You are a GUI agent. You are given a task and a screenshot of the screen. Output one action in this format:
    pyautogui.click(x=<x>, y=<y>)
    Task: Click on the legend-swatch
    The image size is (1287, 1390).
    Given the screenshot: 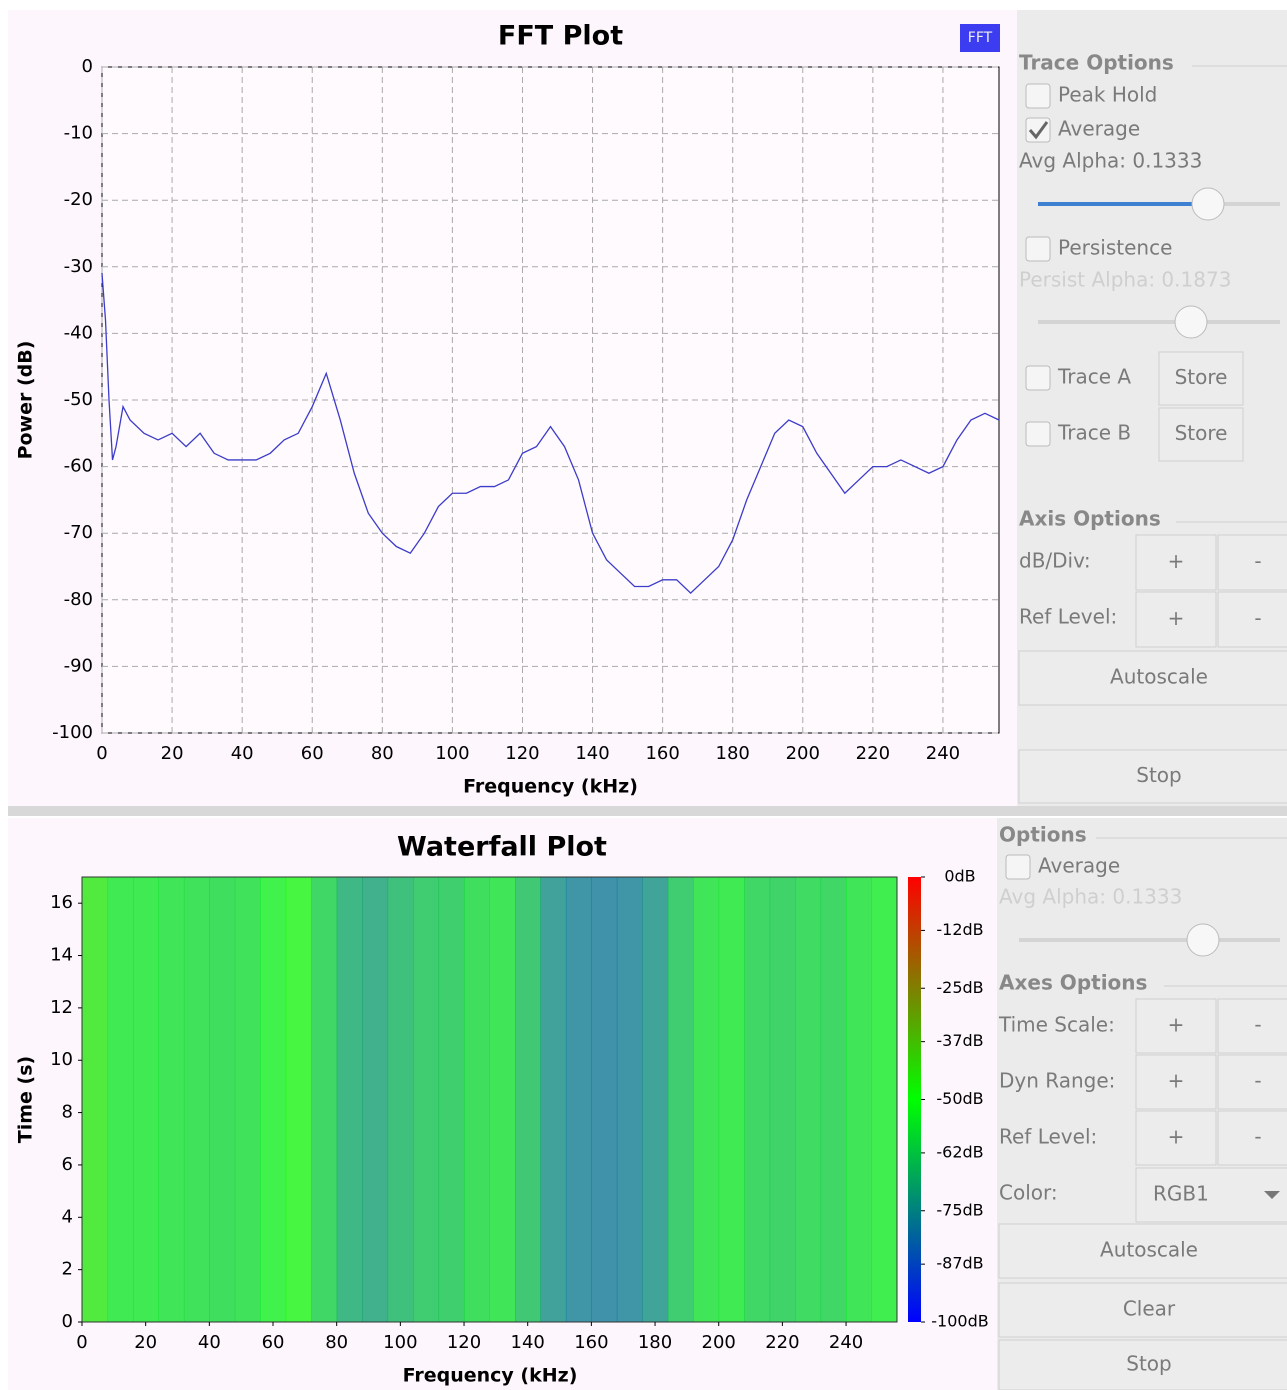 What is the action you would take?
    pyautogui.click(x=980, y=38)
    